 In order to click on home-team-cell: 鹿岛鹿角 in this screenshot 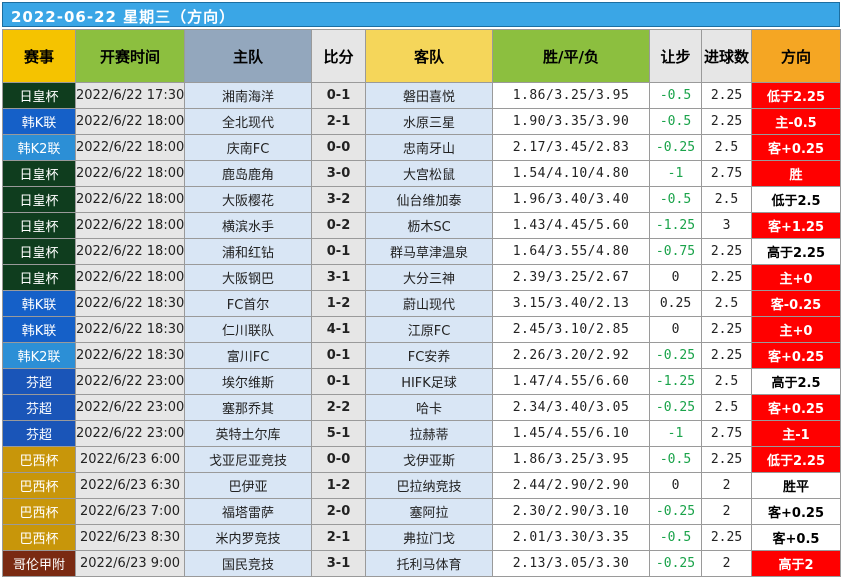, I will do `click(248, 173)`.